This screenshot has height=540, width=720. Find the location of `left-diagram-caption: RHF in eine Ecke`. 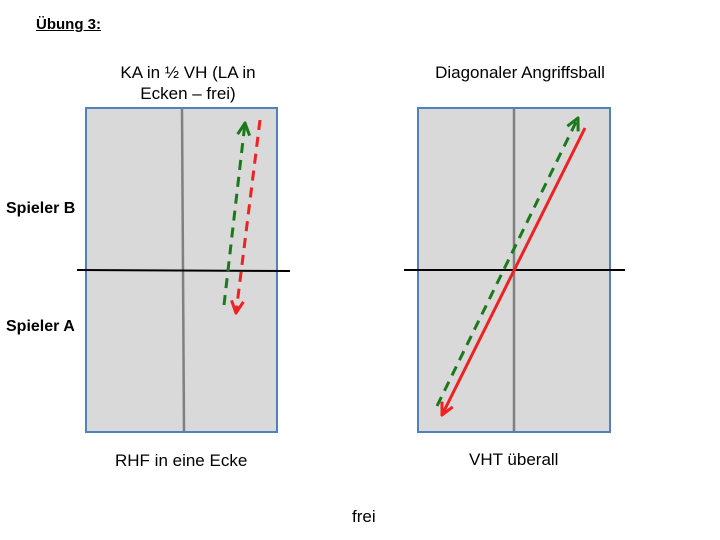

left-diagram-caption: RHF in eine Ecke is located at coordinates (181, 460).